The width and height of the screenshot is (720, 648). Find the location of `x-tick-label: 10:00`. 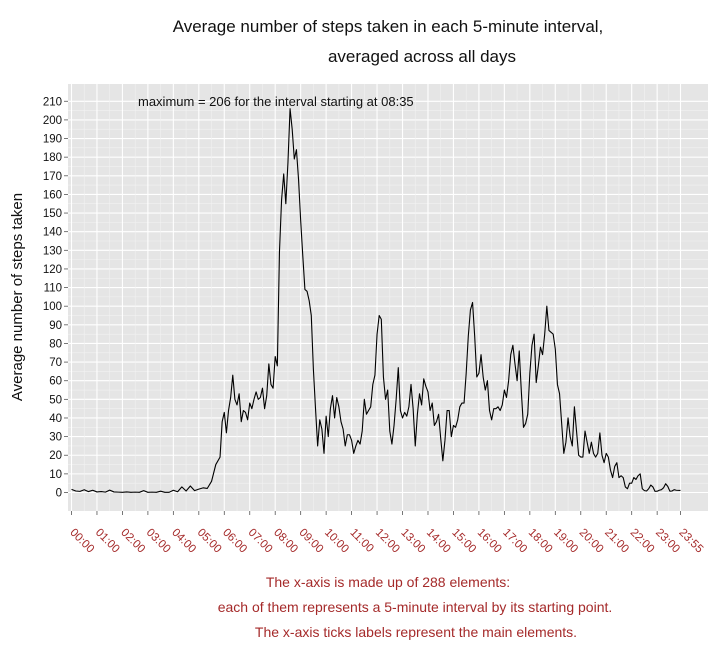

x-tick-label: 10:00 is located at coordinates (336, 541).